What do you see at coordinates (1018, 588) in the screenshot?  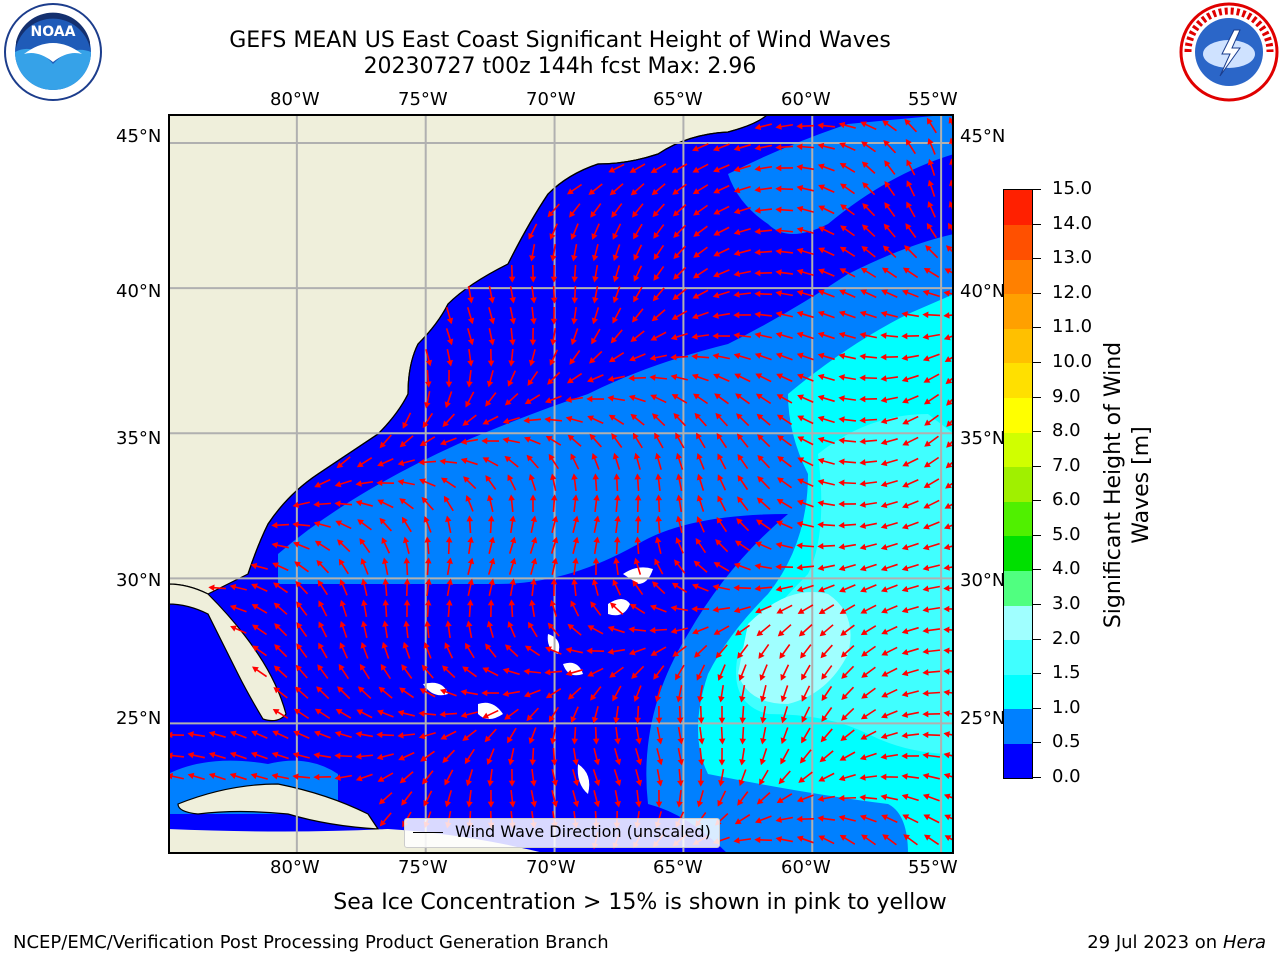 I see `colorbar-segment` at bounding box center [1018, 588].